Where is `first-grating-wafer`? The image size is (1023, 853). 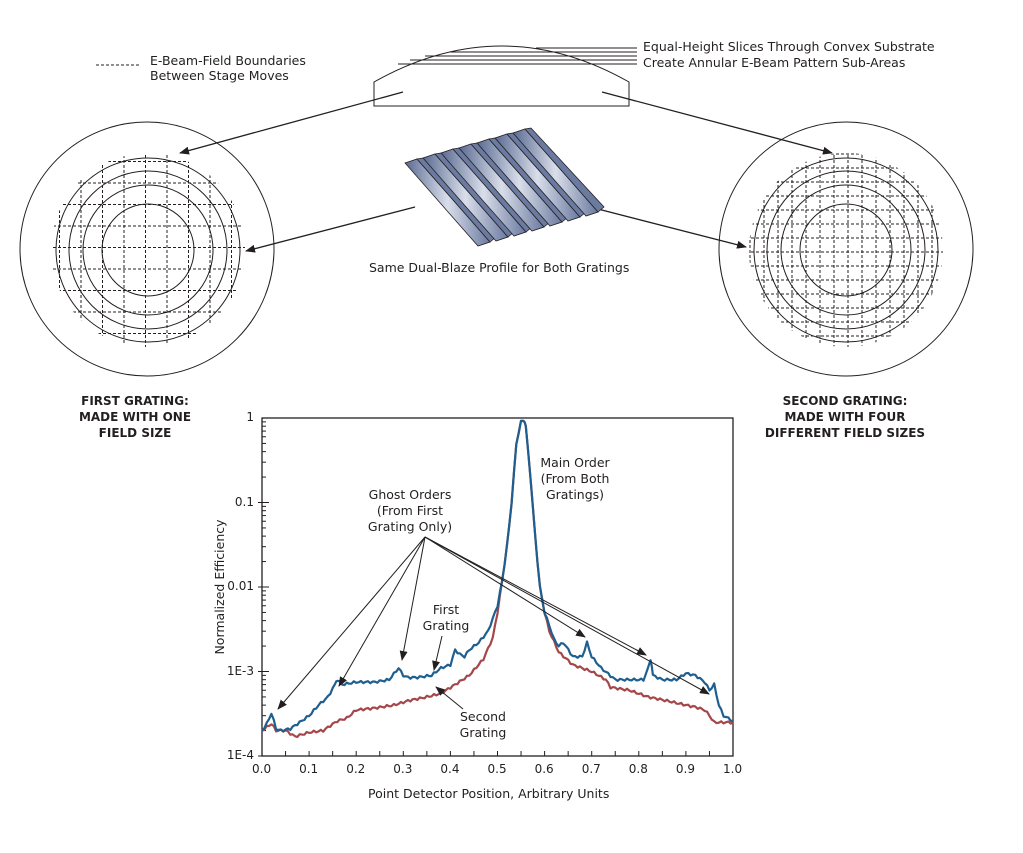 first-grating-wafer is located at coordinates (147, 249).